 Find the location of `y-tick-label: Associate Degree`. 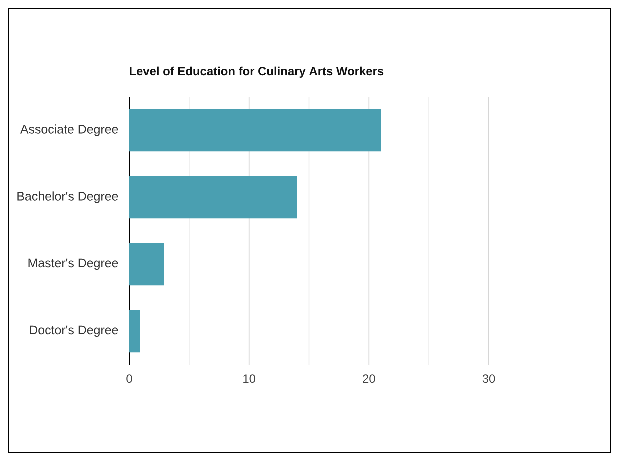

y-tick-label: Associate Degree is located at coordinates (69, 130).